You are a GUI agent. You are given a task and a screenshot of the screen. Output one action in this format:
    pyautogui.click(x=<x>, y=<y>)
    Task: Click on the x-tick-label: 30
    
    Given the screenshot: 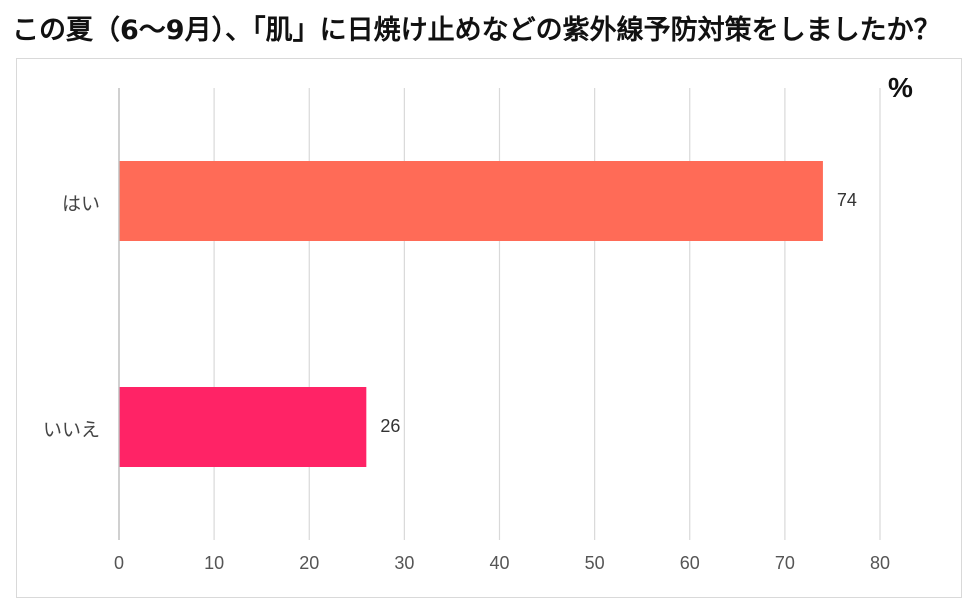 What is the action you would take?
    pyautogui.click(x=404, y=563)
    